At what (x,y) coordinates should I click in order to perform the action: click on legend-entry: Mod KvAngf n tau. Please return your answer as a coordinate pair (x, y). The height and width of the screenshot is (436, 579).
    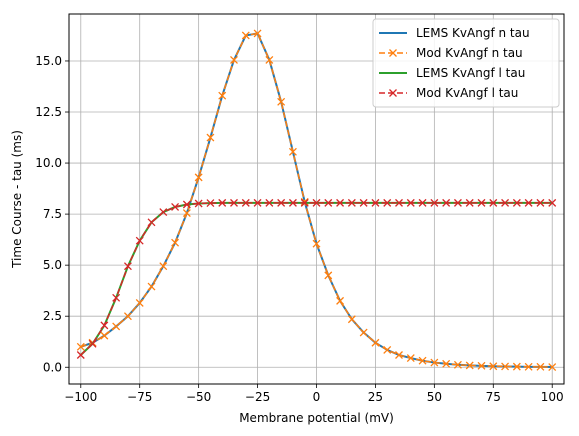
    Looking at the image, I should click on (451, 53).